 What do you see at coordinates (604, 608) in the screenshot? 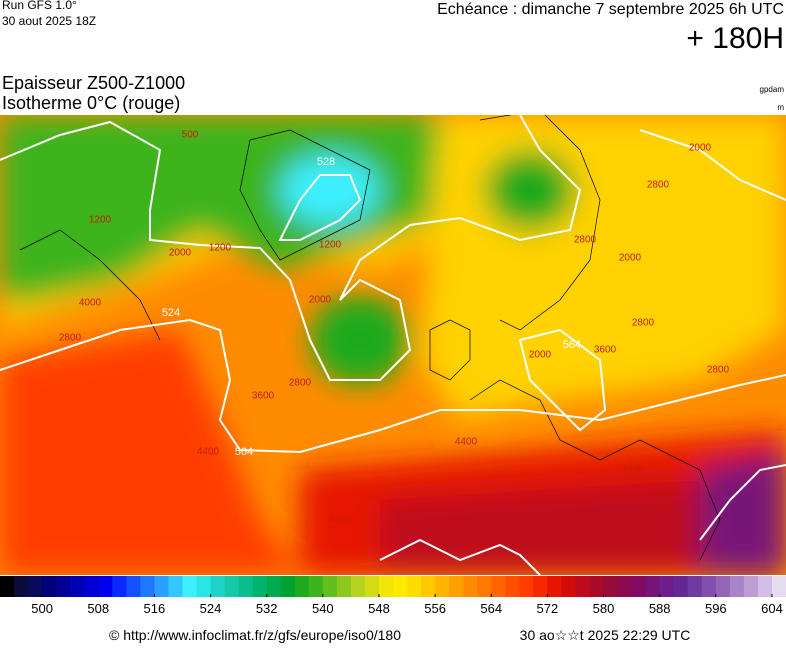
I see `colorbar-label: 580` at bounding box center [604, 608].